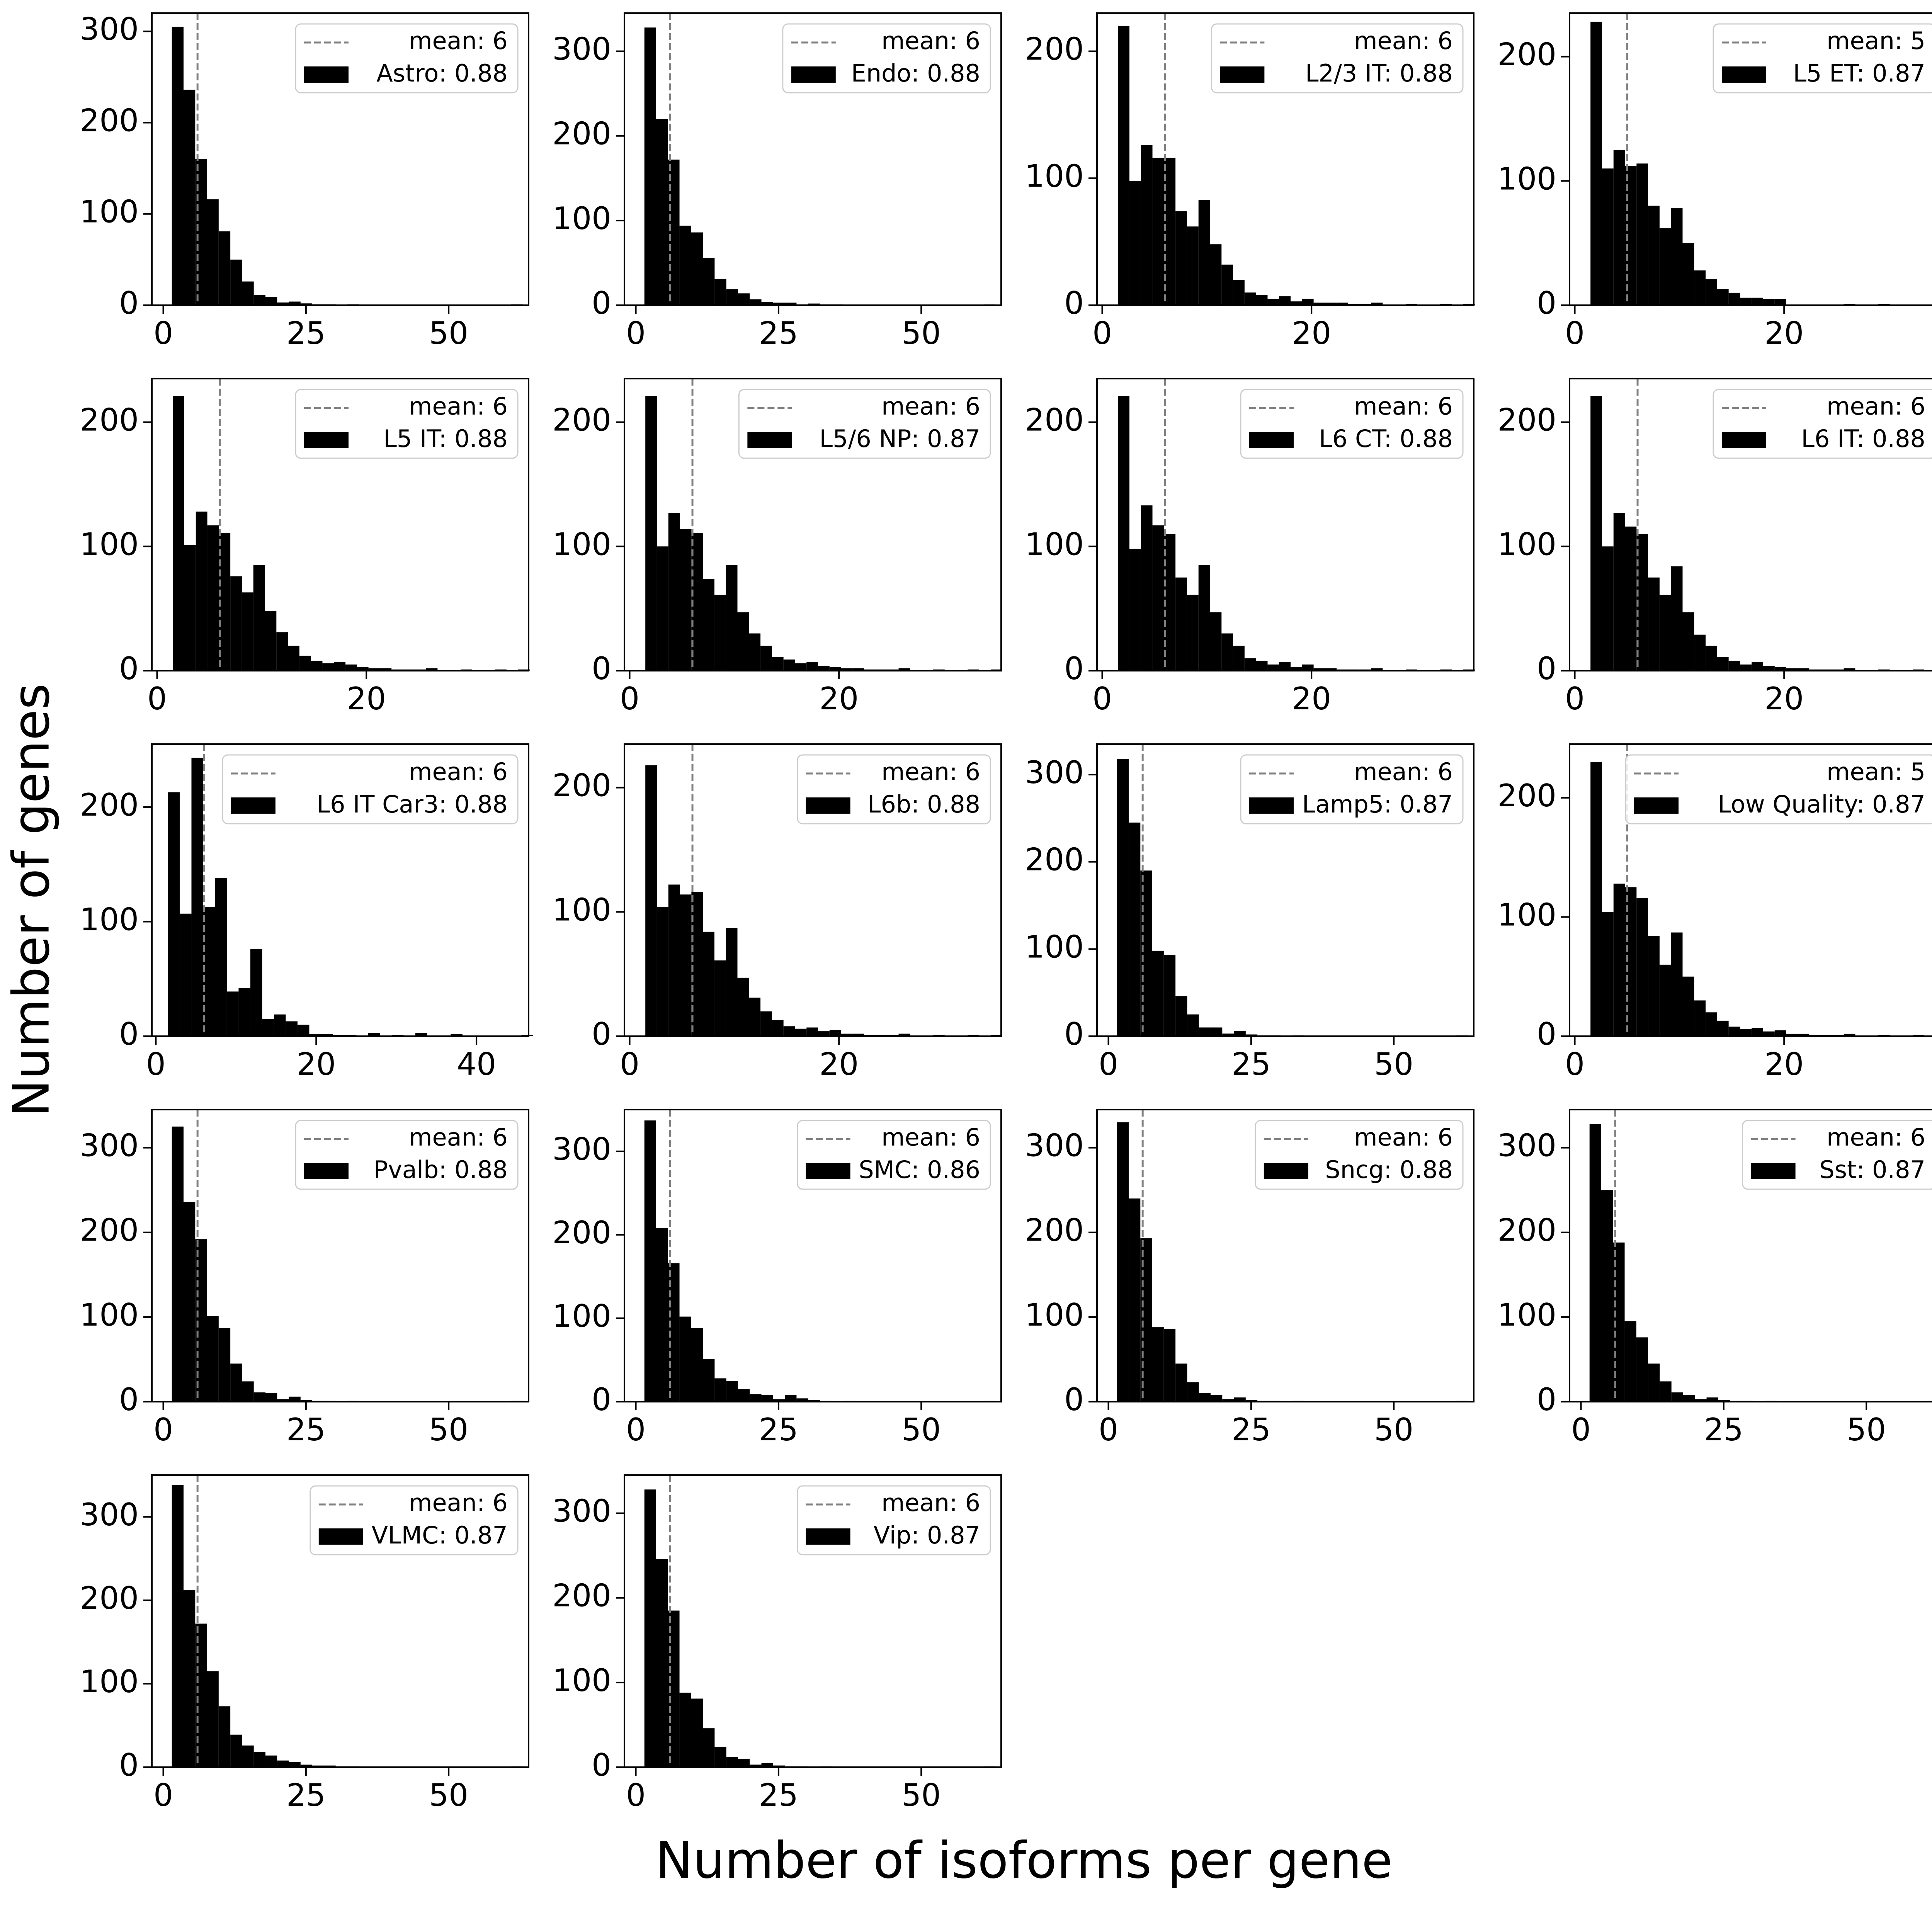  What do you see at coordinates (449, 1430) in the screenshot?
I see `x-tick-label: 50` at bounding box center [449, 1430].